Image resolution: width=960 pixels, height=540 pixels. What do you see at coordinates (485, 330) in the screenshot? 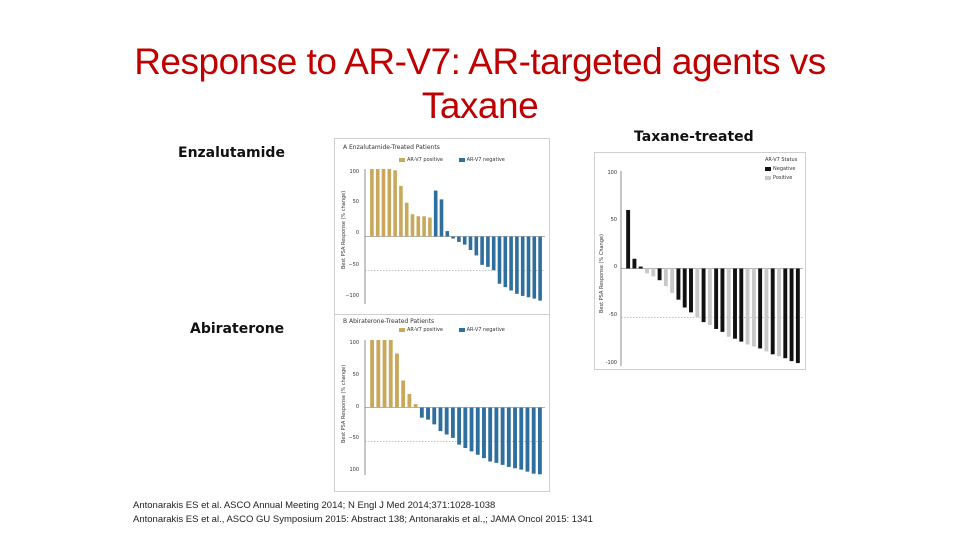
I see `legend-b-negative: AR-V7 negative` at bounding box center [485, 330].